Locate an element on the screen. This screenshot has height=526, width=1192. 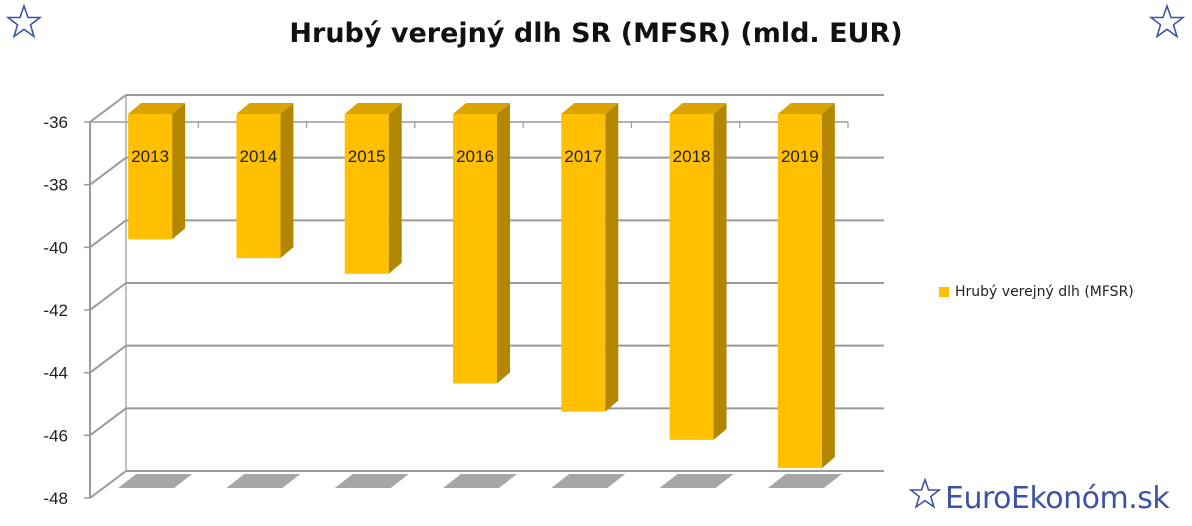
x-axis-labels: 2013 2014 2015 2016 2017 2018 2019 is located at coordinates (475, 156).